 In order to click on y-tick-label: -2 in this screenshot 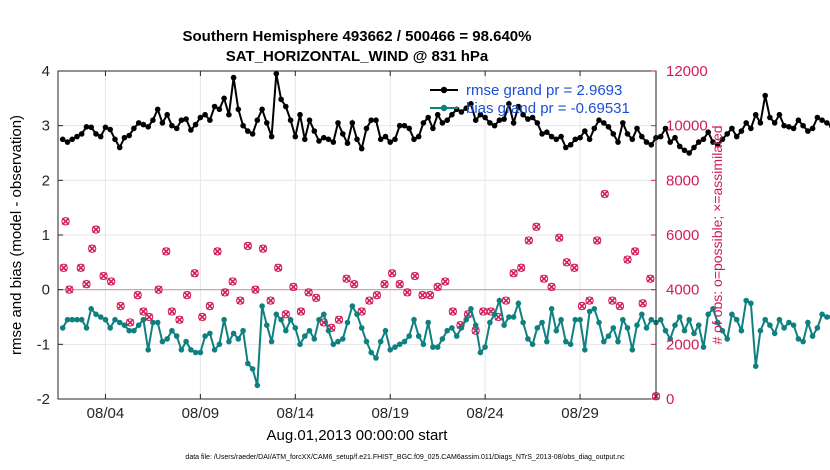, I will do `click(43, 399)`.